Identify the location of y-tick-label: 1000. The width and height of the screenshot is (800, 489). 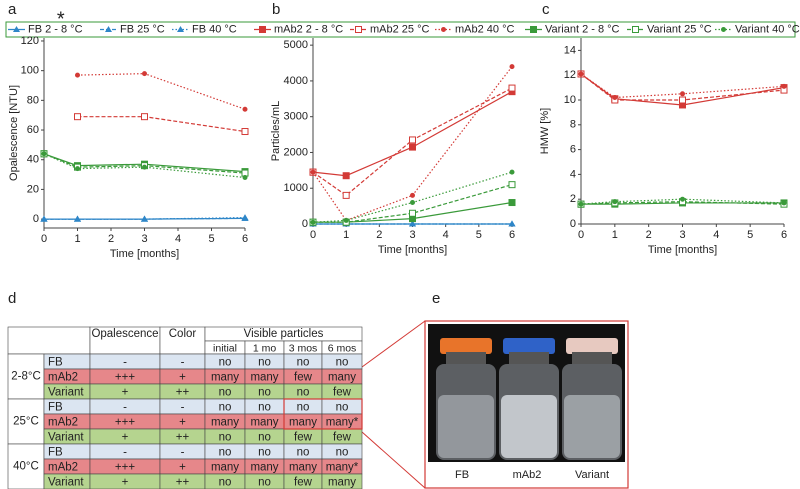
(296, 188).